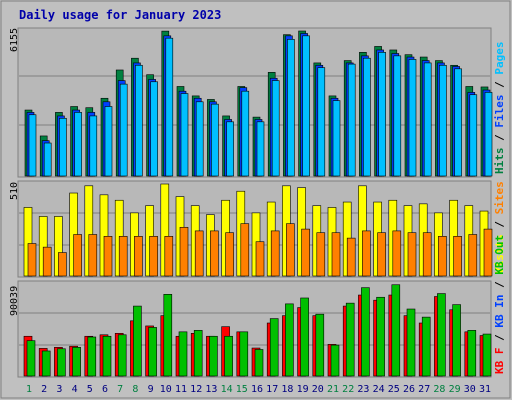 This screenshot has height=400, width=512. I want to click on day-label-19: 19, so click(303, 389).